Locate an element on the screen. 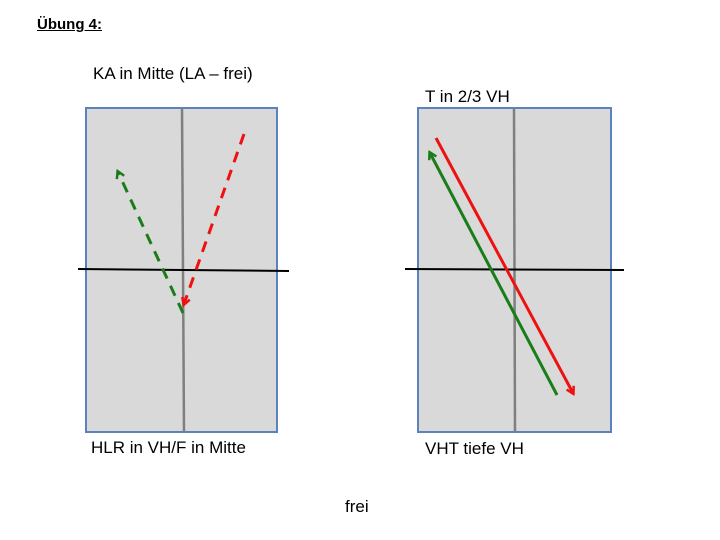 This screenshot has height=540, width=720. right-court-net-line is located at coordinates (514, 269).